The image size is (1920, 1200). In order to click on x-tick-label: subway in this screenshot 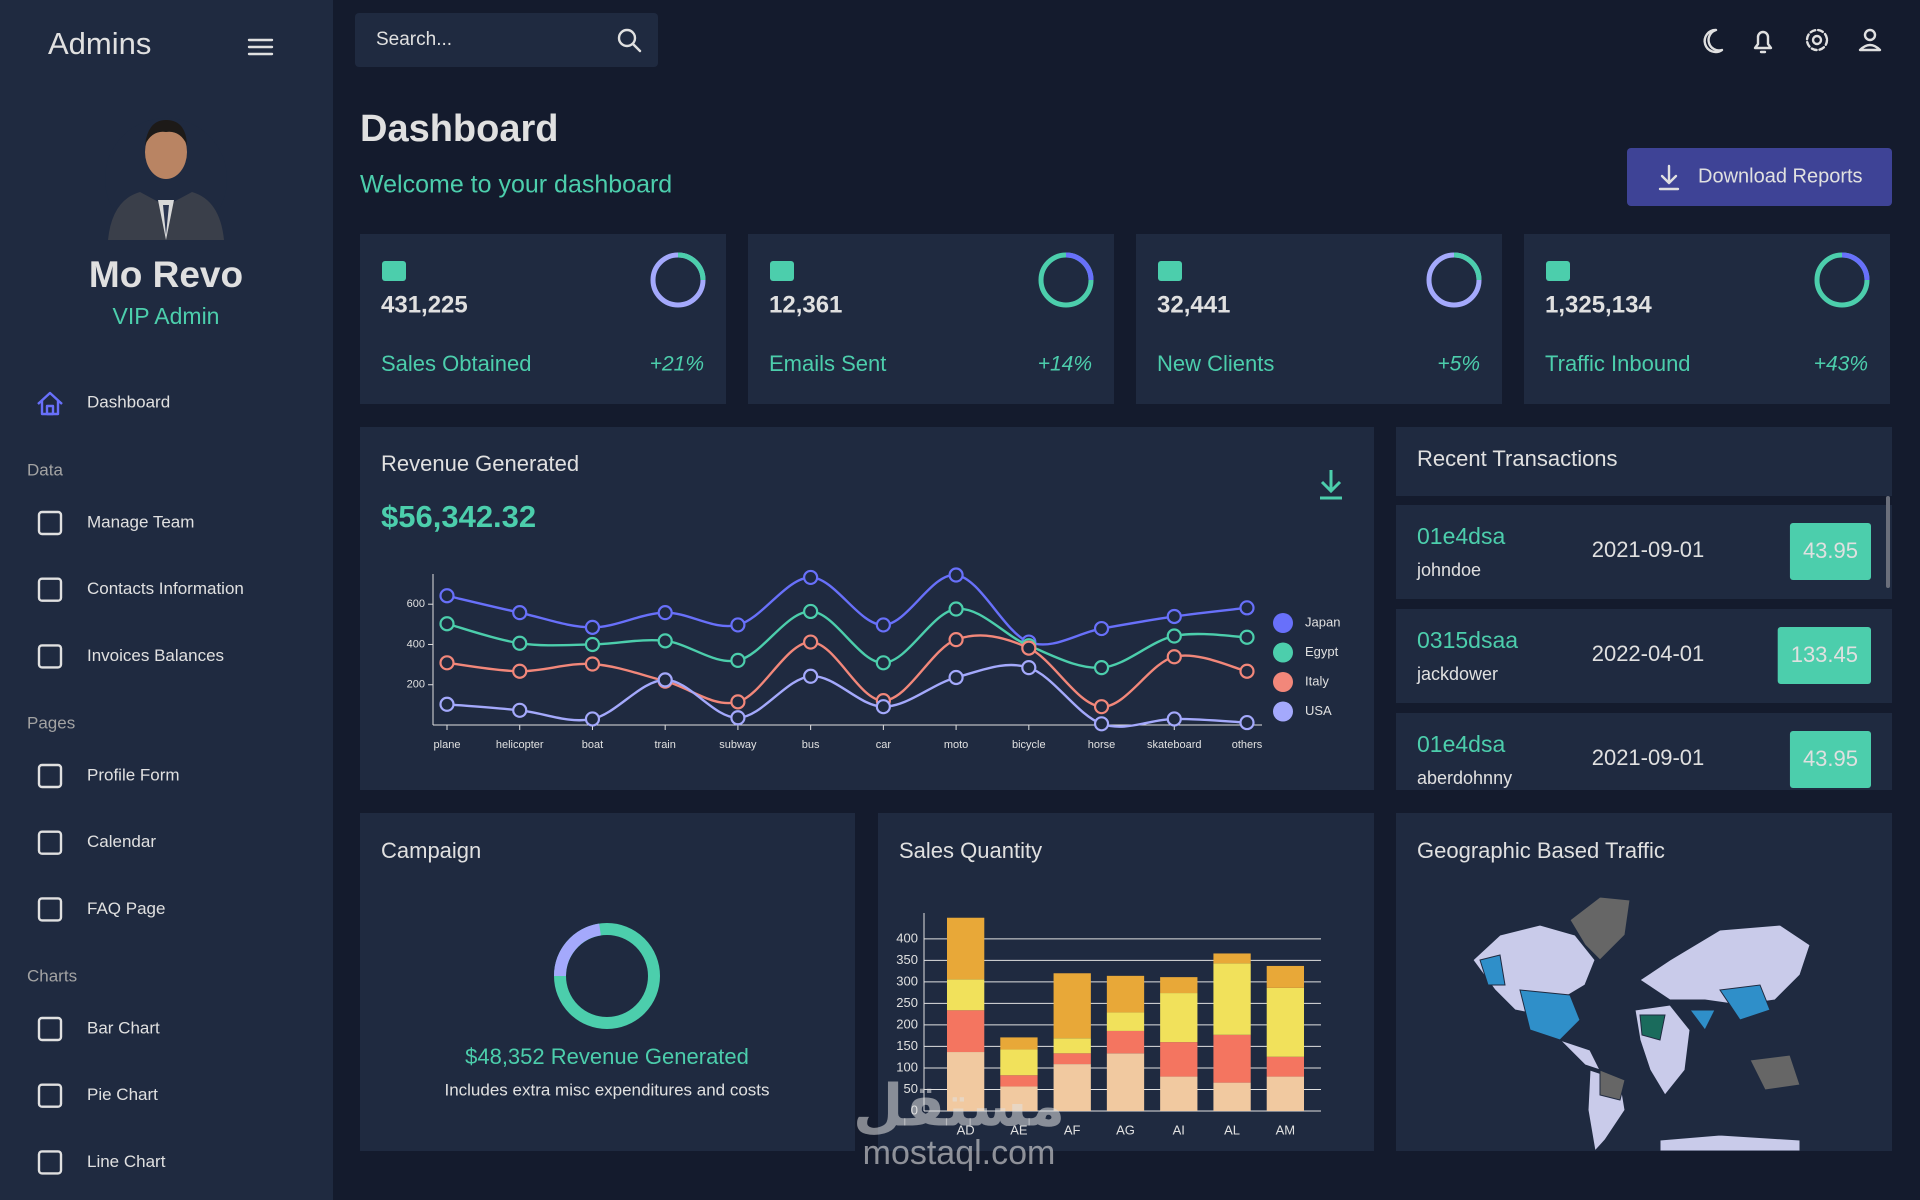, I will do `click(738, 745)`.